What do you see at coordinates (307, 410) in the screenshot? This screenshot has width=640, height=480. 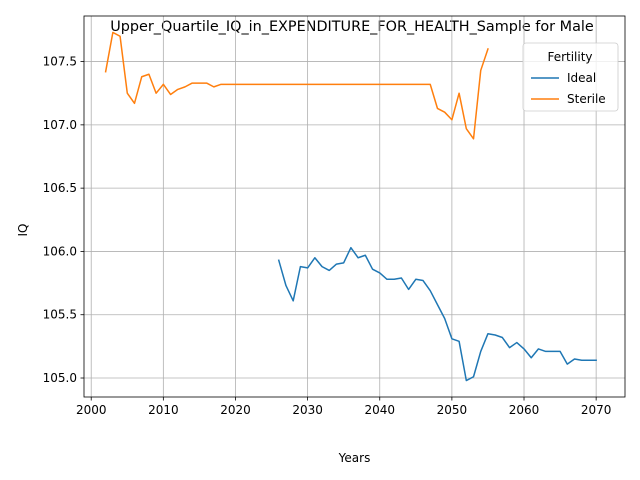 I see `x-tick-label: 2030` at bounding box center [307, 410].